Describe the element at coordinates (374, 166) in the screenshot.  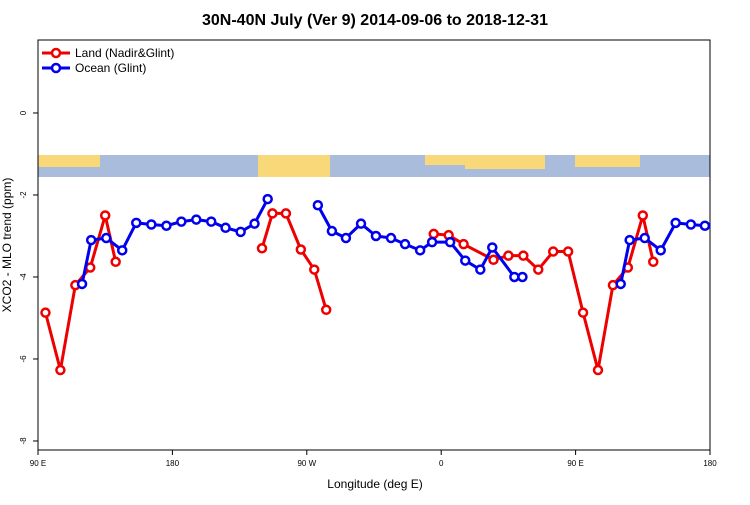
I see `map-strip` at that location.